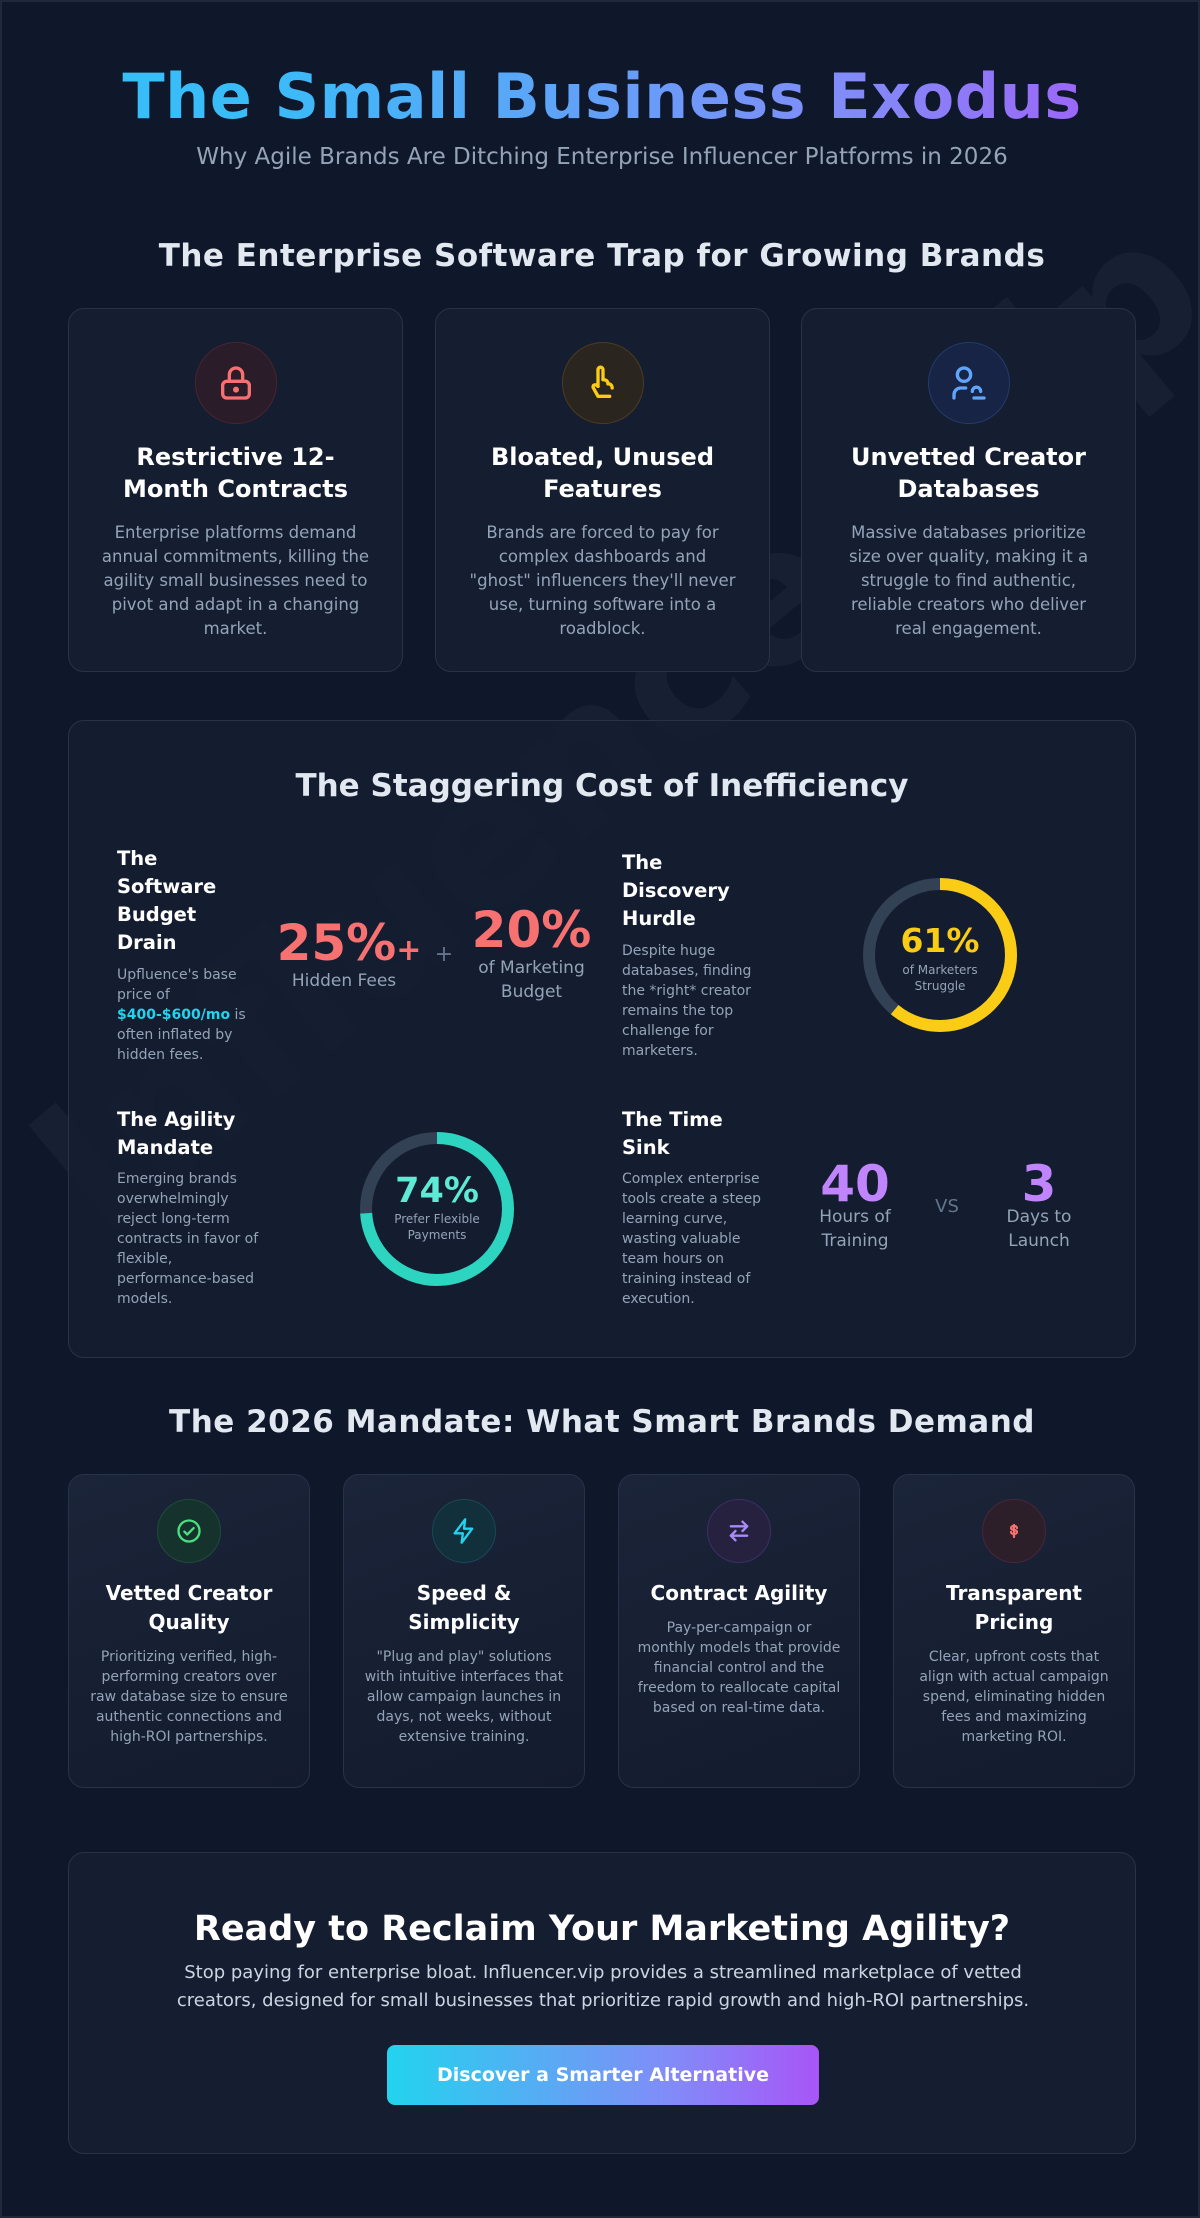 This screenshot has width=1200, height=2218. What do you see at coordinates (336, 943) in the screenshot?
I see `hidden-fees-value: 25%` at bounding box center [336, 943].